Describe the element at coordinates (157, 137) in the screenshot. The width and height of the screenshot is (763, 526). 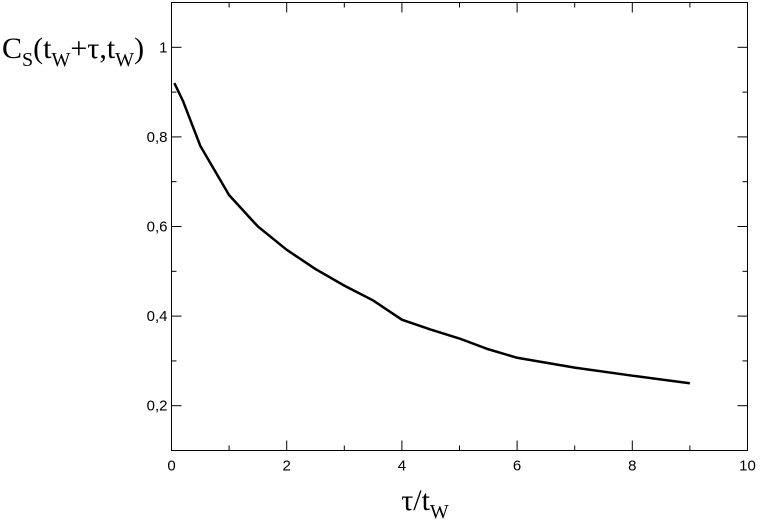
I see `y-tick-label: 0,8` at that location.